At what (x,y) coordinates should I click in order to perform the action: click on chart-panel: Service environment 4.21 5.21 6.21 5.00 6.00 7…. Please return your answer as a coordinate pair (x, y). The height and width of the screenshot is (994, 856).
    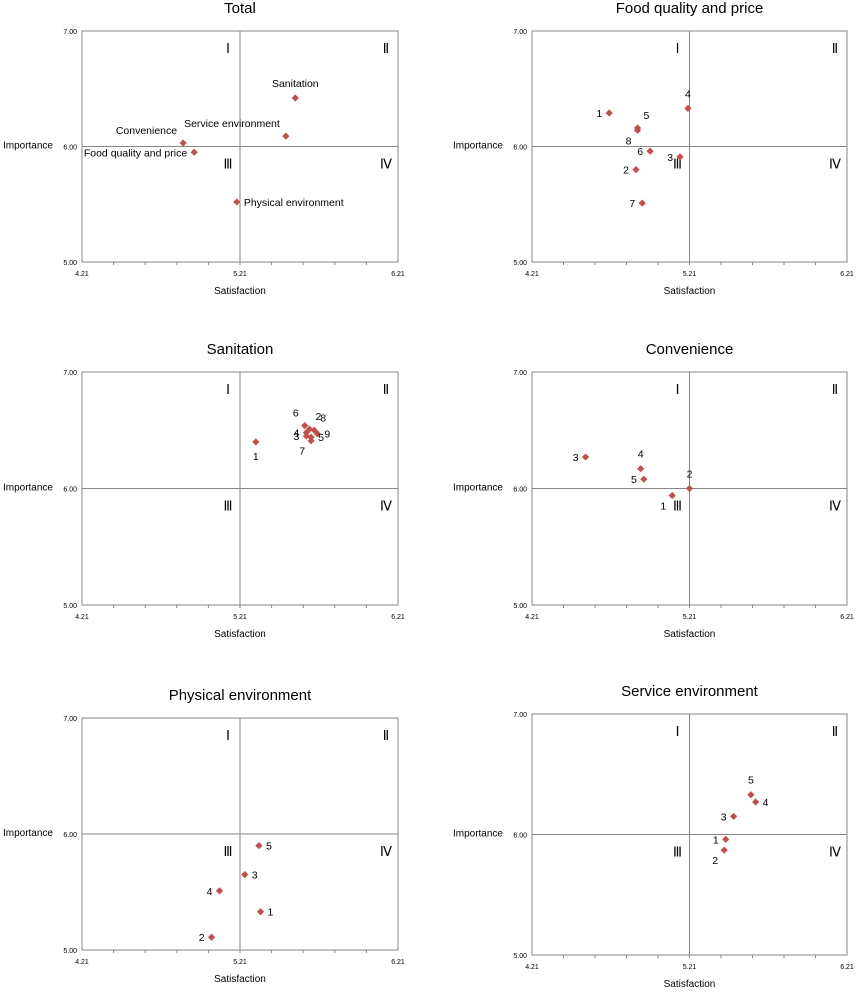
    Looking at the image, I should click on (653, 836).